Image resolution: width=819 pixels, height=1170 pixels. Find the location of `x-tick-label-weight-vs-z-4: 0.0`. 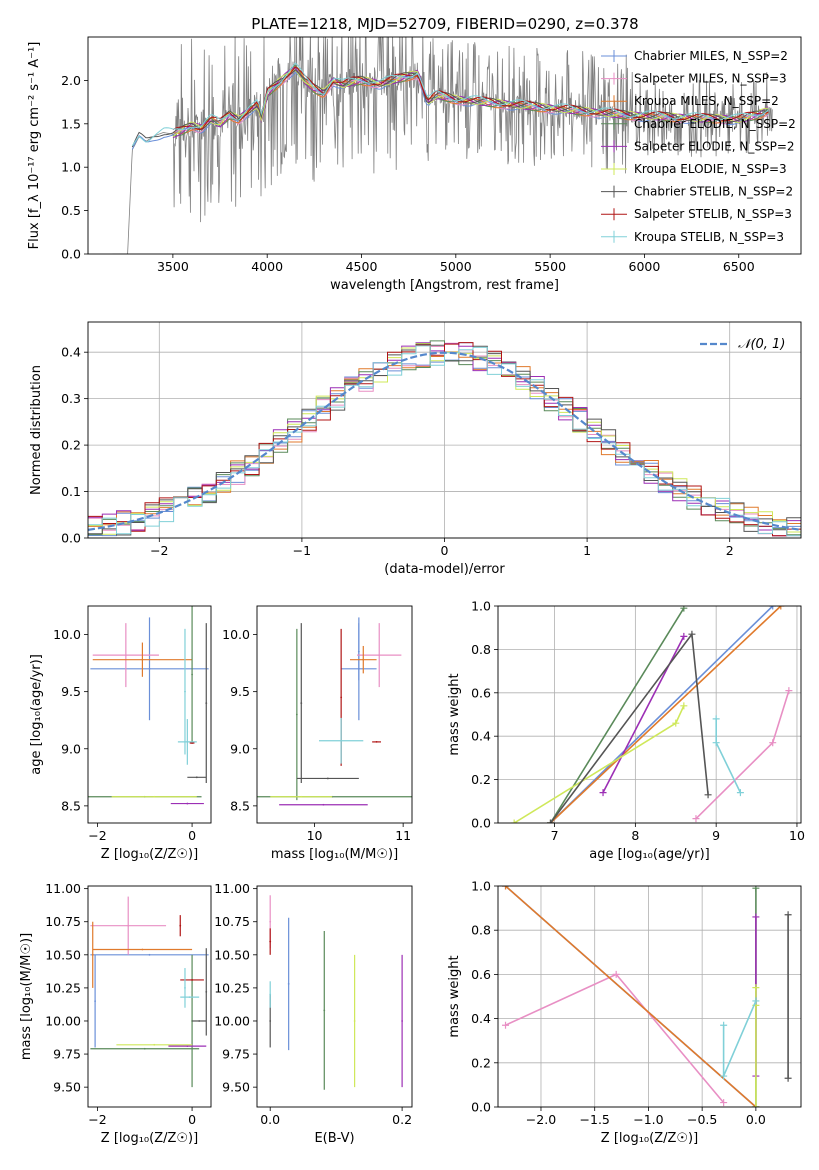

x-tick-label-weight-vs-z-4: 0.0 is located at coordinates (756, 1119).